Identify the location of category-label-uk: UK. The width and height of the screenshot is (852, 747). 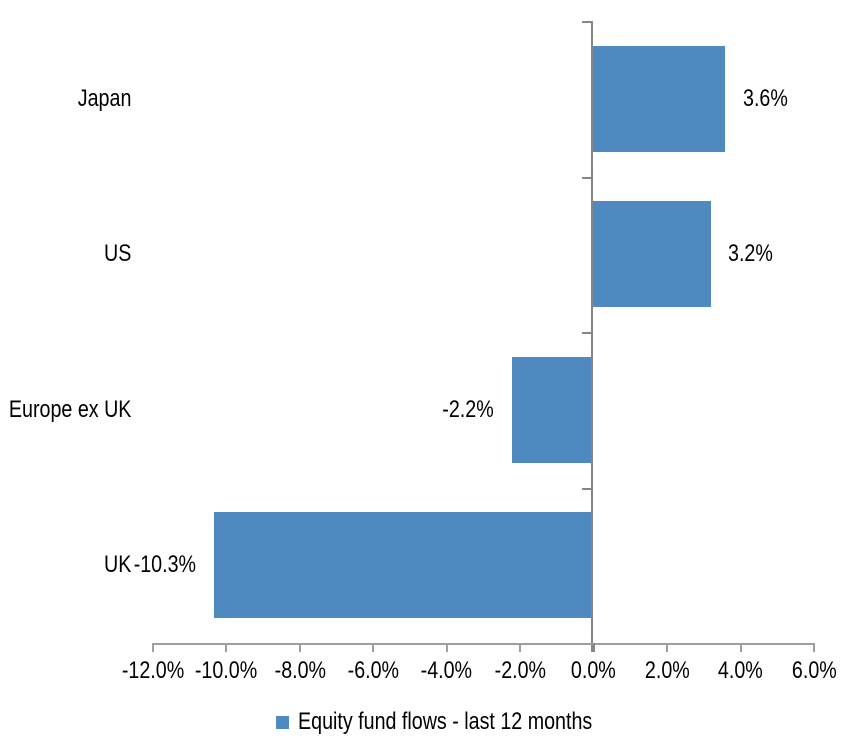
(117, 564).